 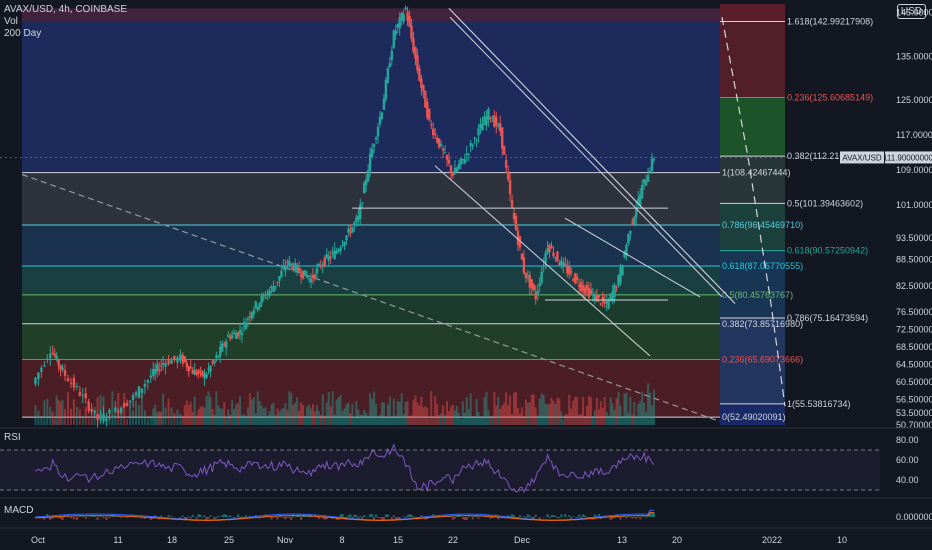 What do you see at coordinates (827, 251) in the screenshot?
I see `fib-ext-label: 0.618(90.57250942)` at bounding box center [827, 251].